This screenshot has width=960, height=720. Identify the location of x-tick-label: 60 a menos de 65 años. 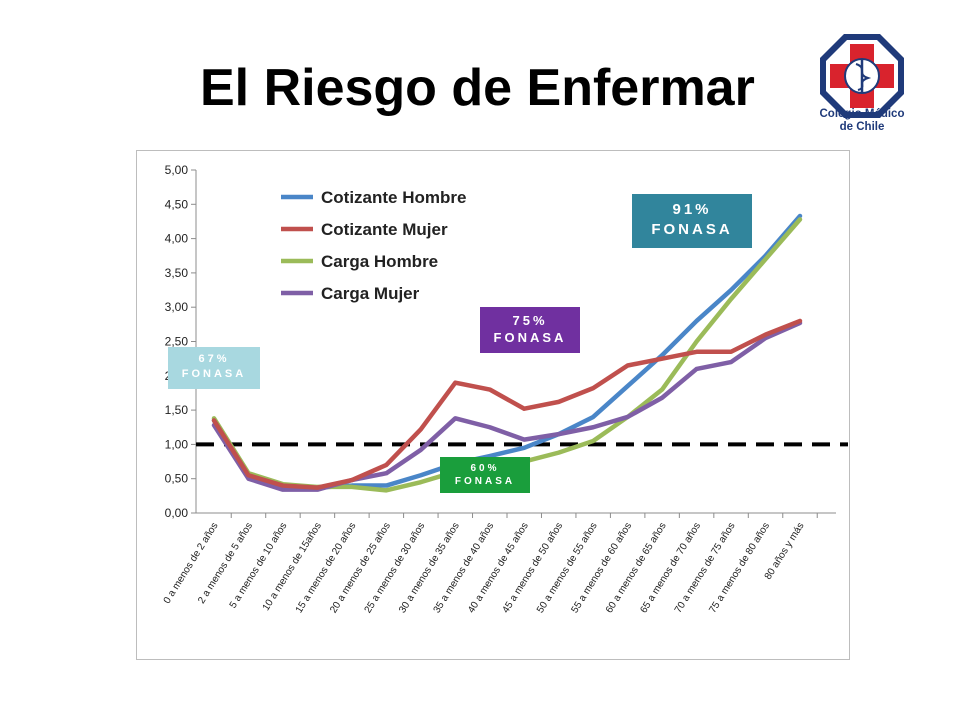
(636, 568).